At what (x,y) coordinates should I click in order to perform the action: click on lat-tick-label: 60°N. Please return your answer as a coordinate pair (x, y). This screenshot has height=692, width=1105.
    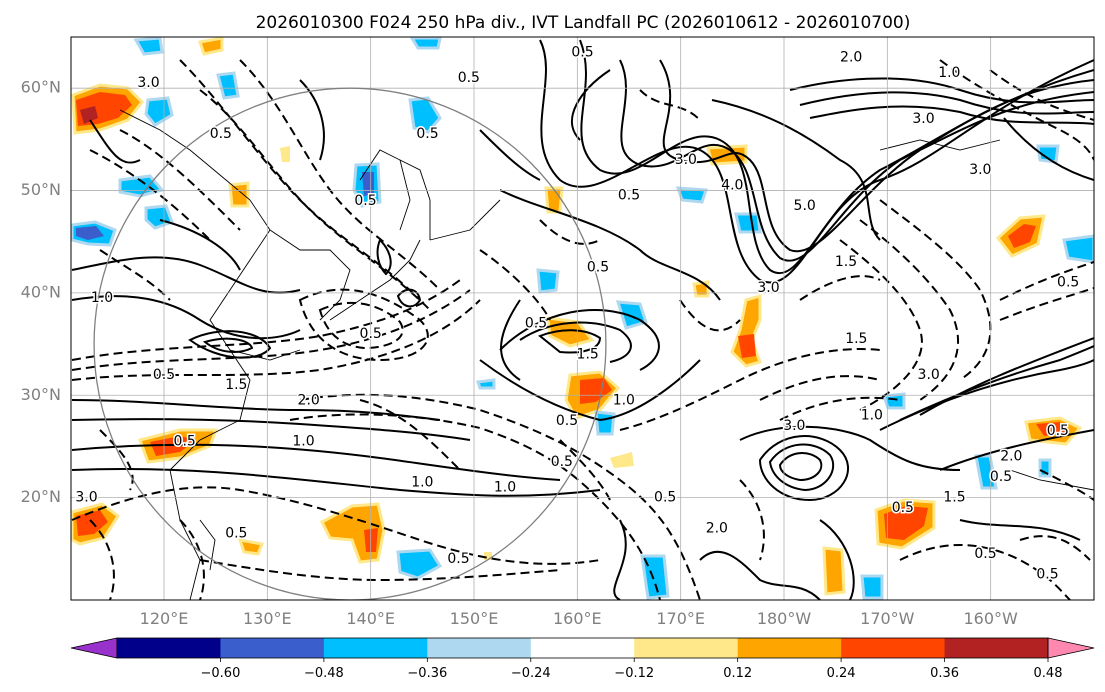
    Looking at the image, I should click on (41, 87).